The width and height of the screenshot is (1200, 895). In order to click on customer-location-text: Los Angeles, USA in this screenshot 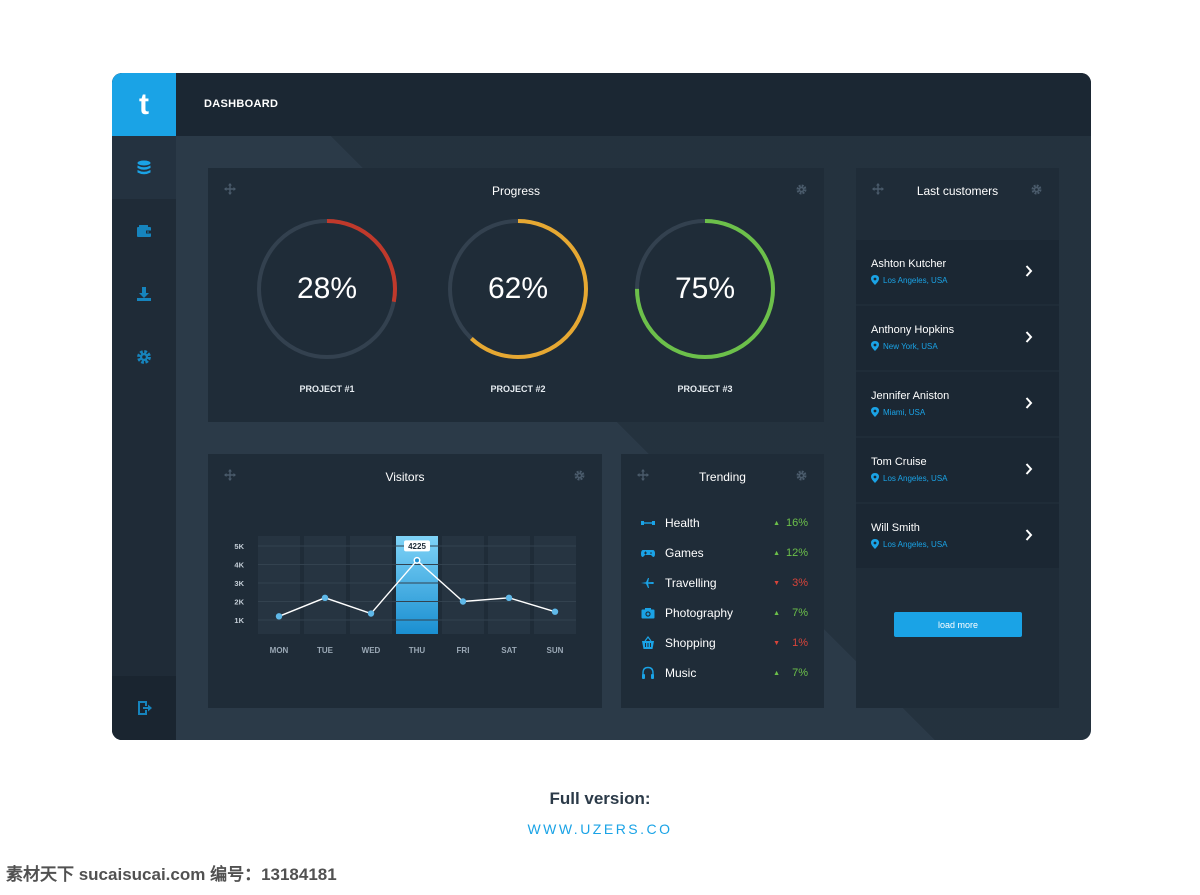, I will do `click(915, 478)`.